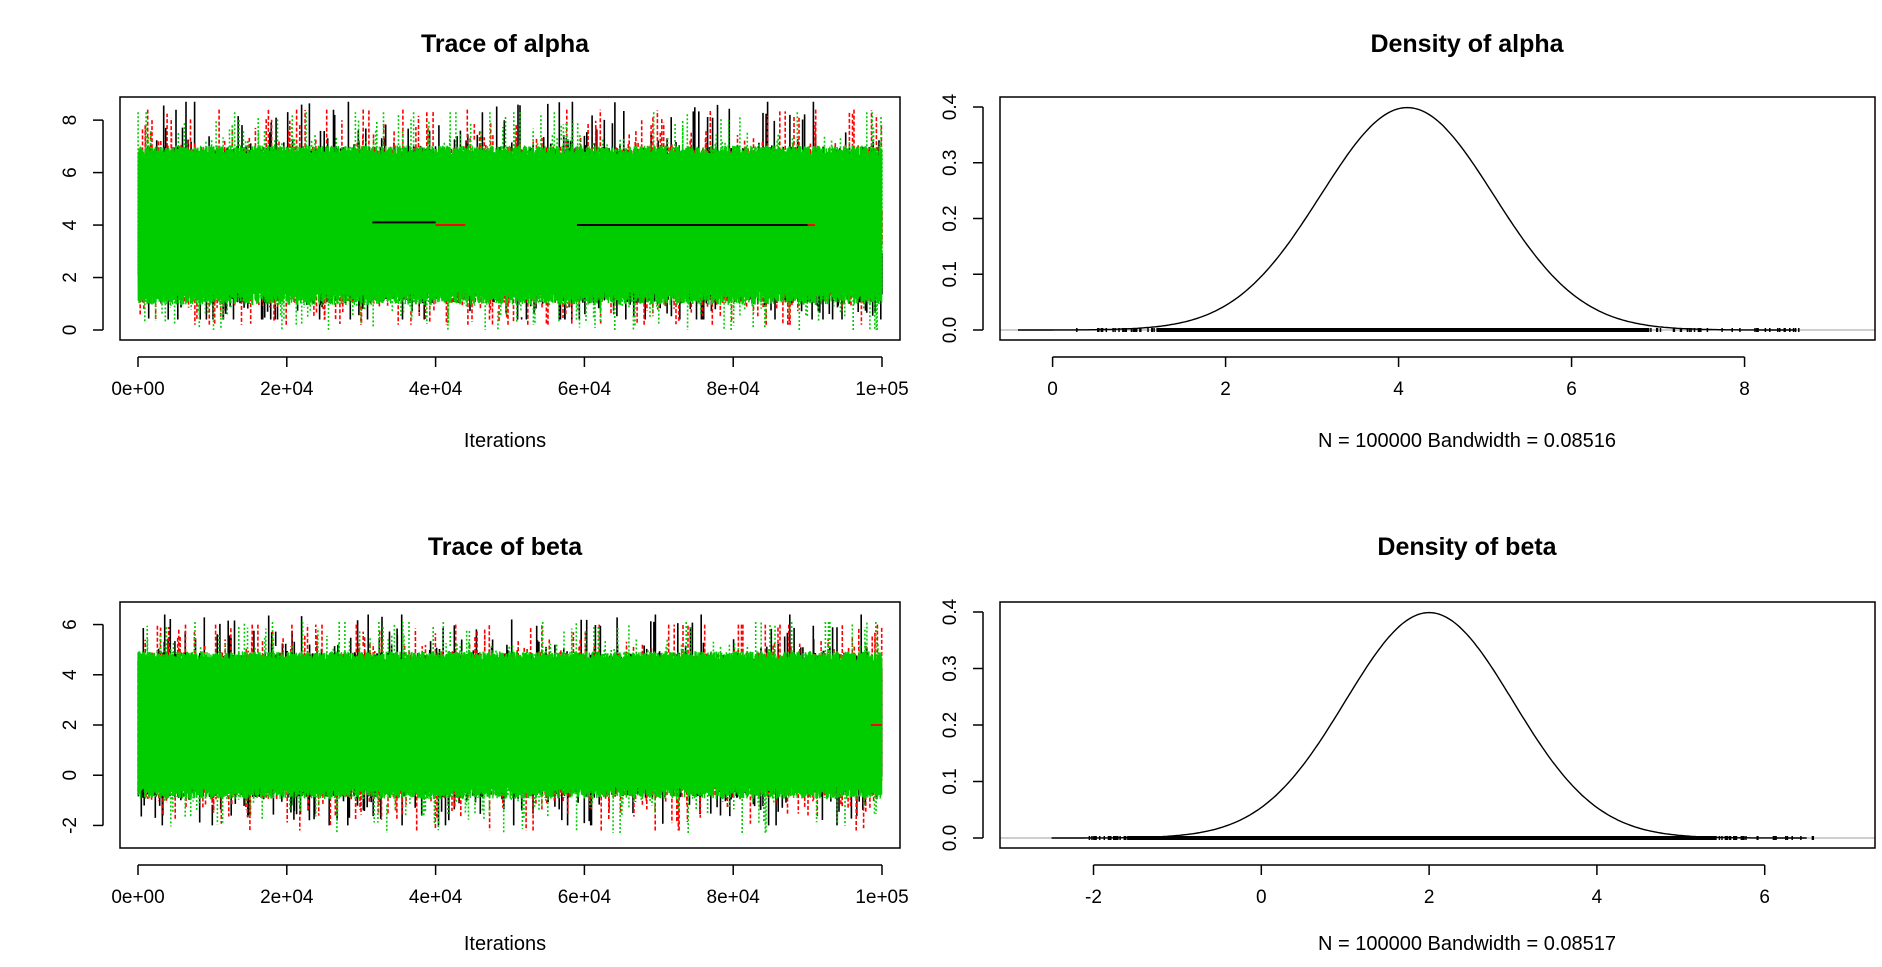 The height and width of the screenshot is (967, 1882). What do you see at coordinates (70, 120) in the screenshot?
I see `y-tick-label: 8` at bounding box center [70, 120].